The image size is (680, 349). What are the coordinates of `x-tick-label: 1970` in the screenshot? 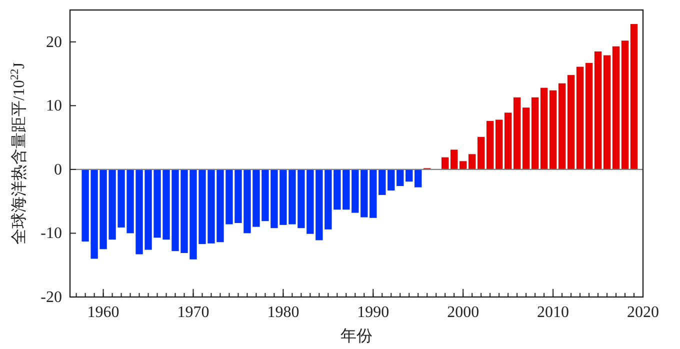 It's located at (193, 312).